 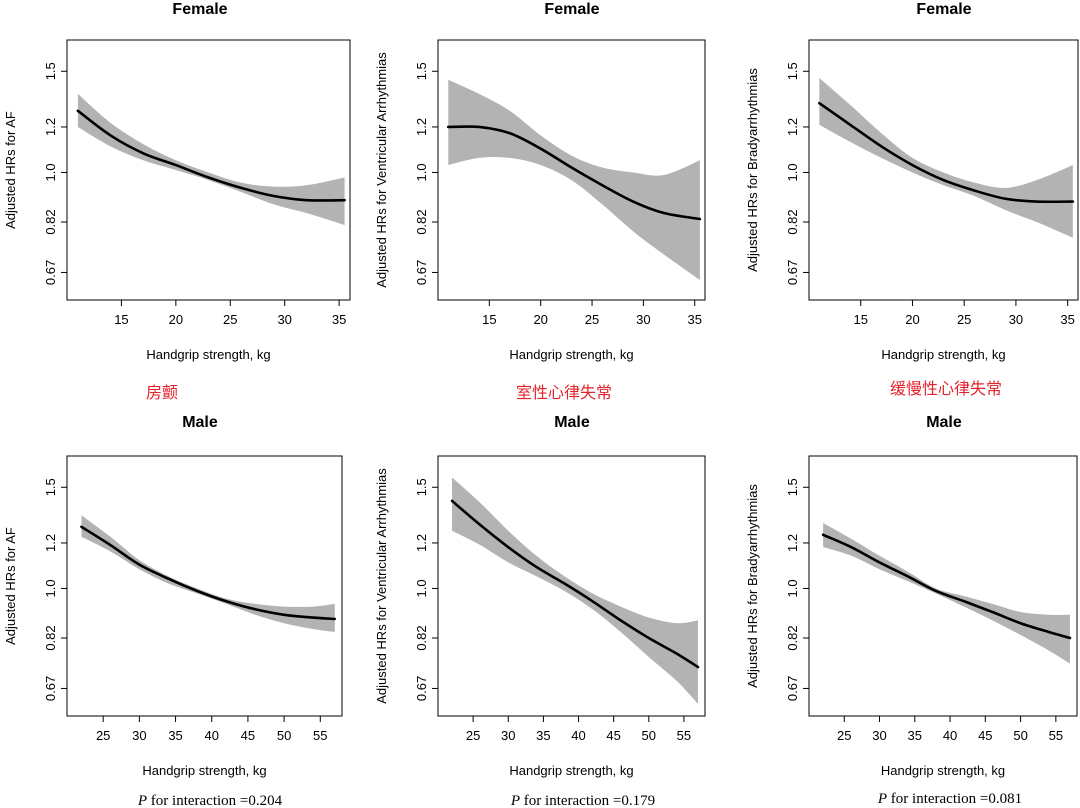 I want to click on outcome-label-ventricular: 室性心律失常, so click(x=564, y=392).